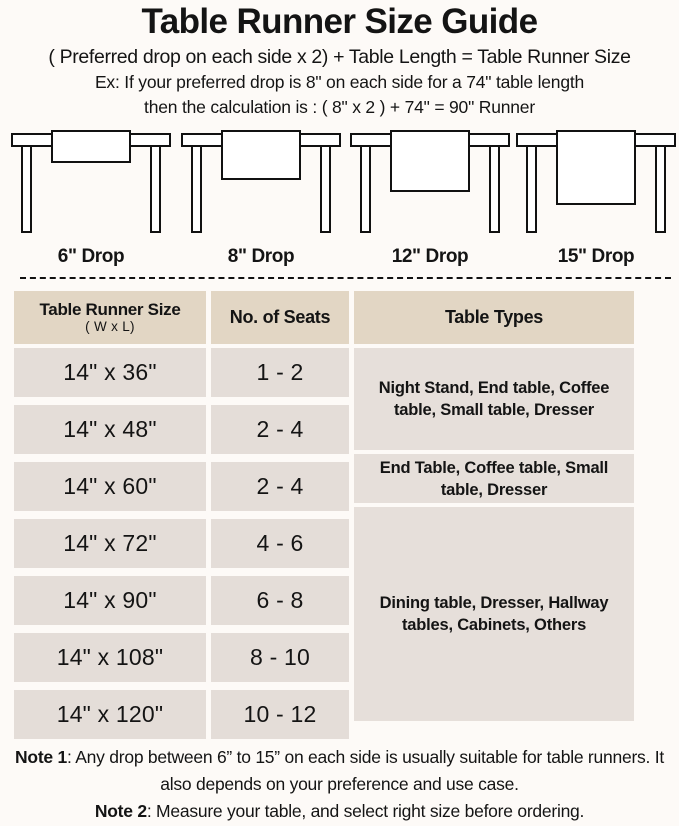 This screenshot has height=826, width=679. I want to click on cell-size: 14" x 72", so click(110, 543).